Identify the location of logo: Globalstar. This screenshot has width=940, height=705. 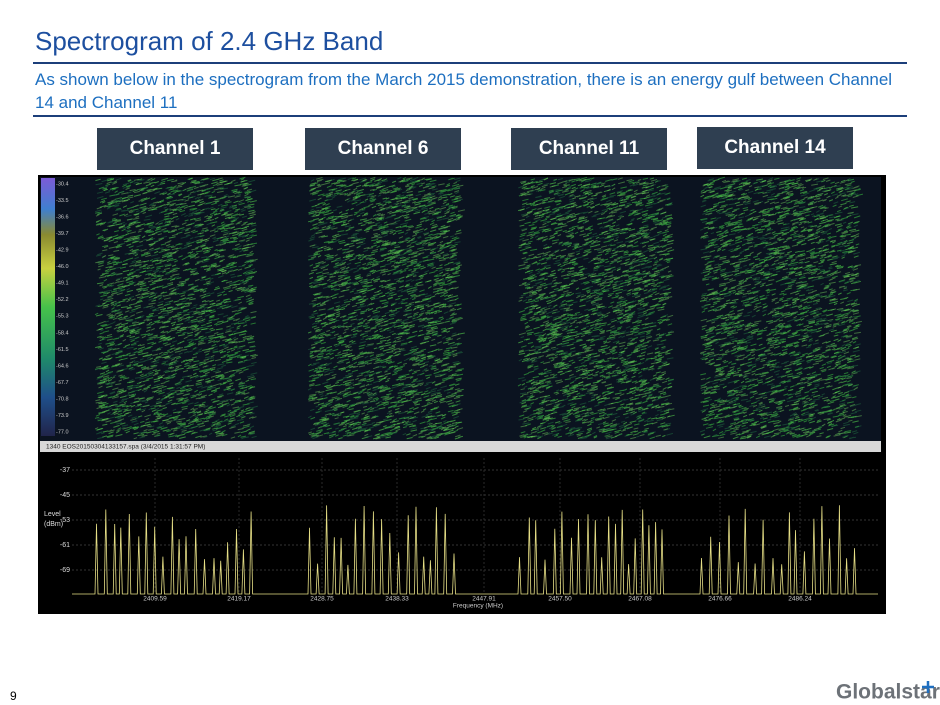
(888, 692).